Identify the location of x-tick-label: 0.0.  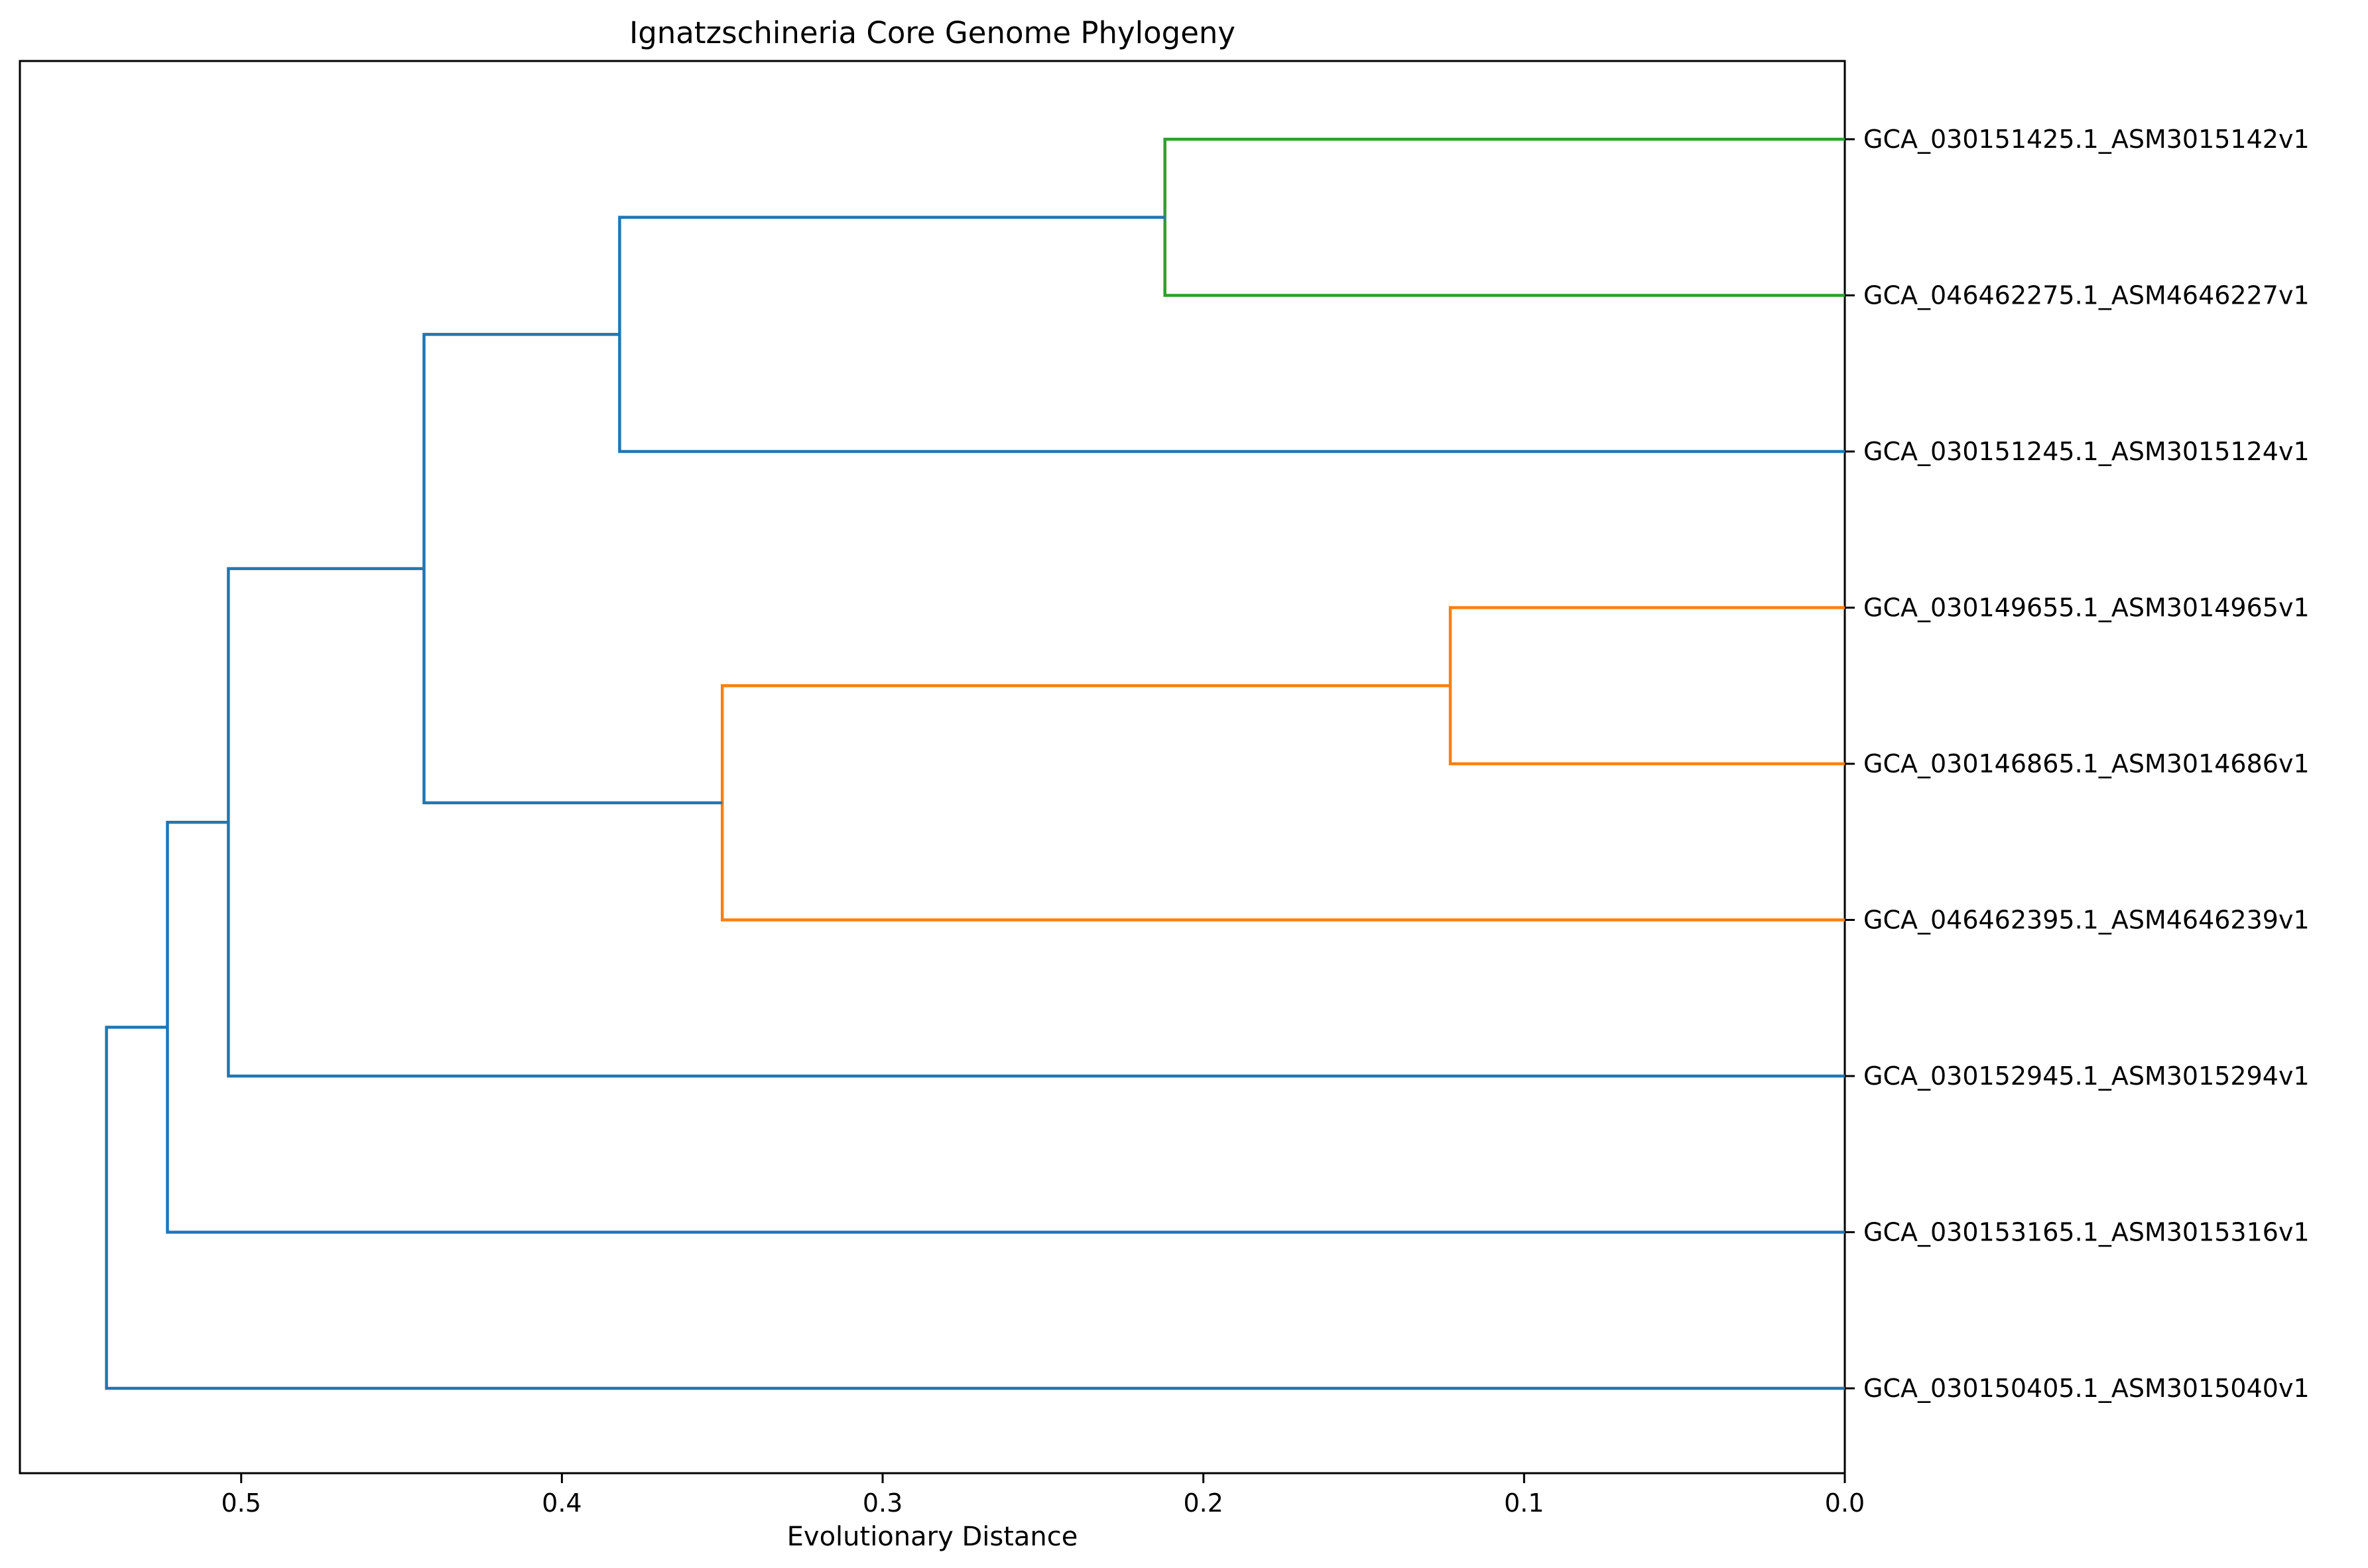
(1845, 1503).